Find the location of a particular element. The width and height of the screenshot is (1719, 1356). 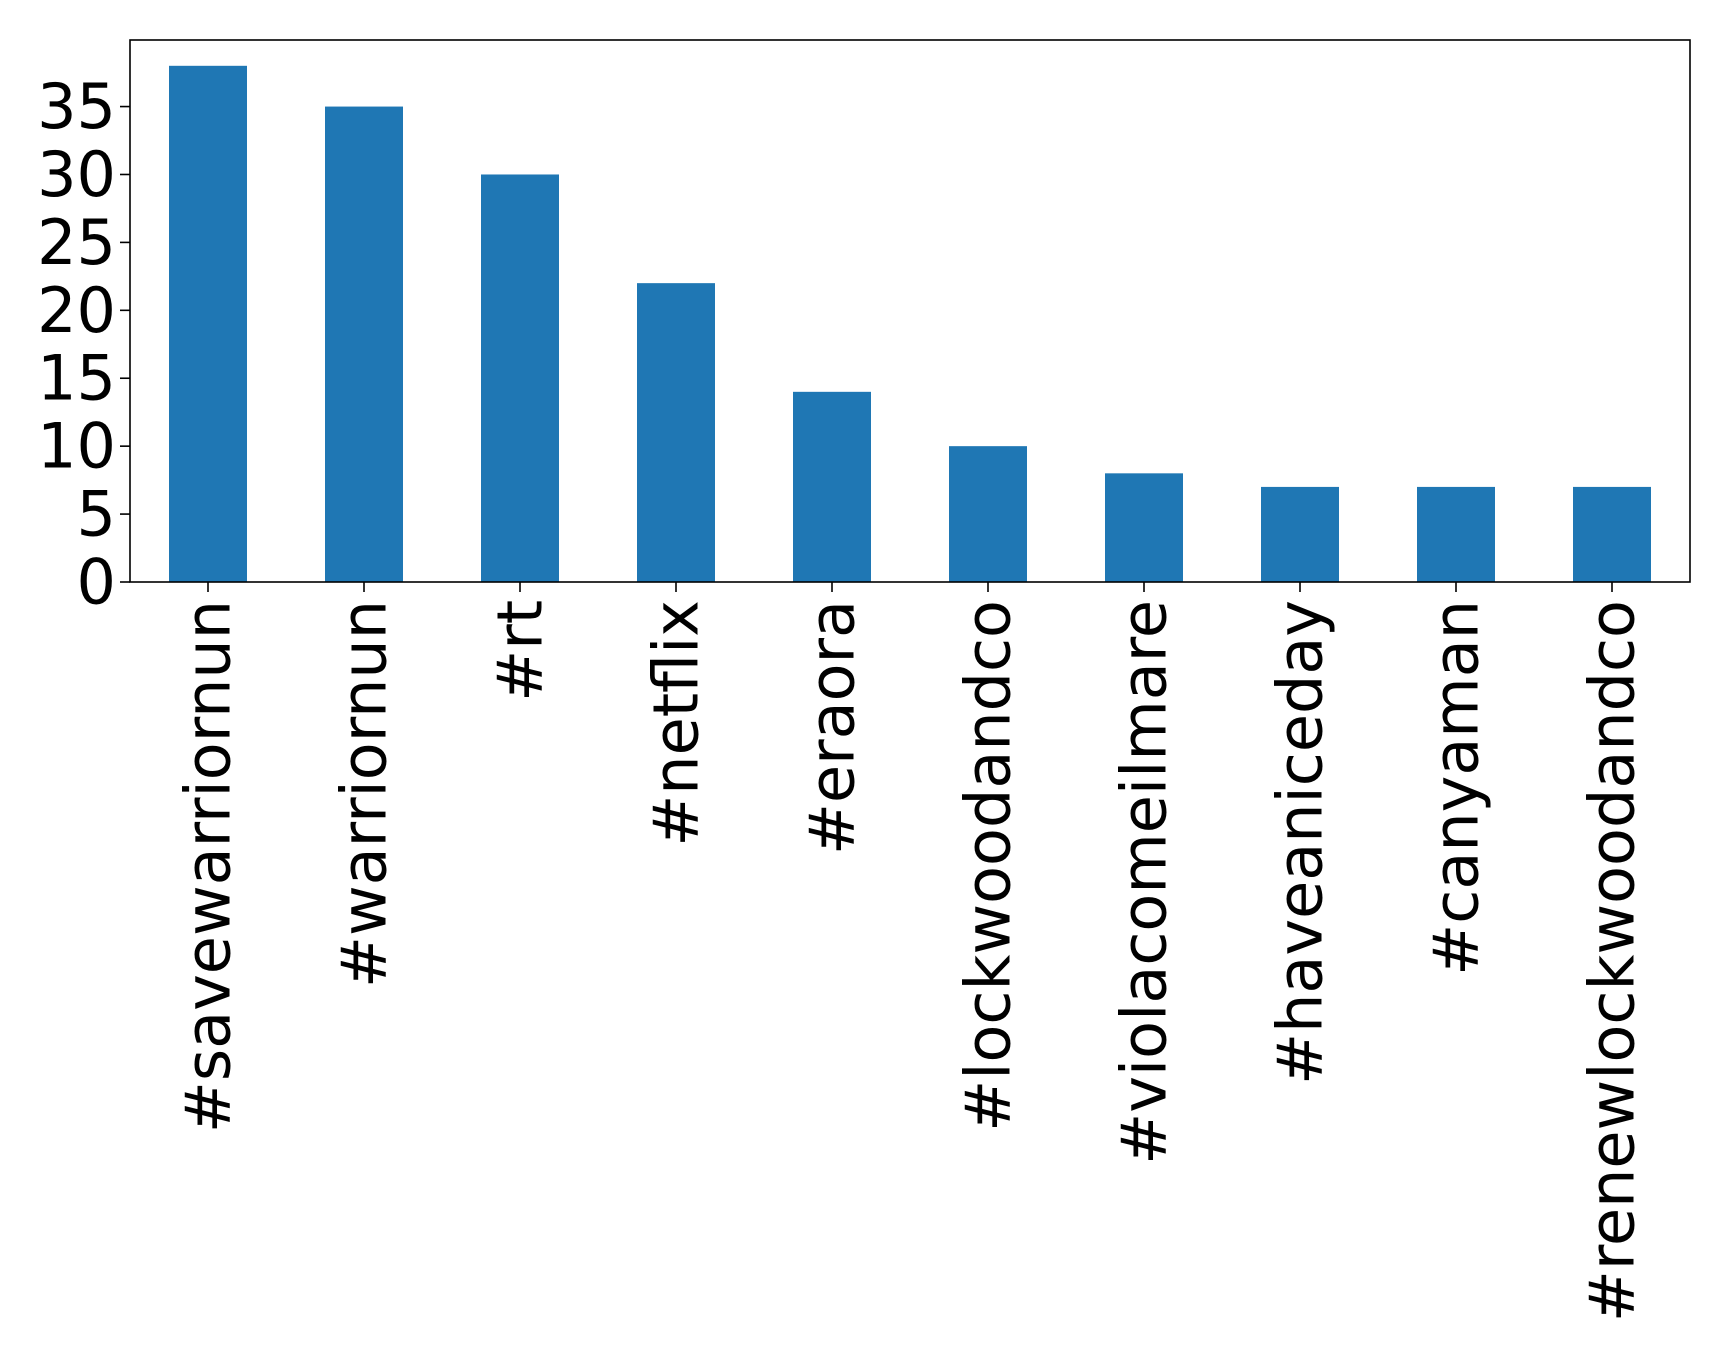

x-tick-label: #lockwoodandco is located at coordinates (988, 866).